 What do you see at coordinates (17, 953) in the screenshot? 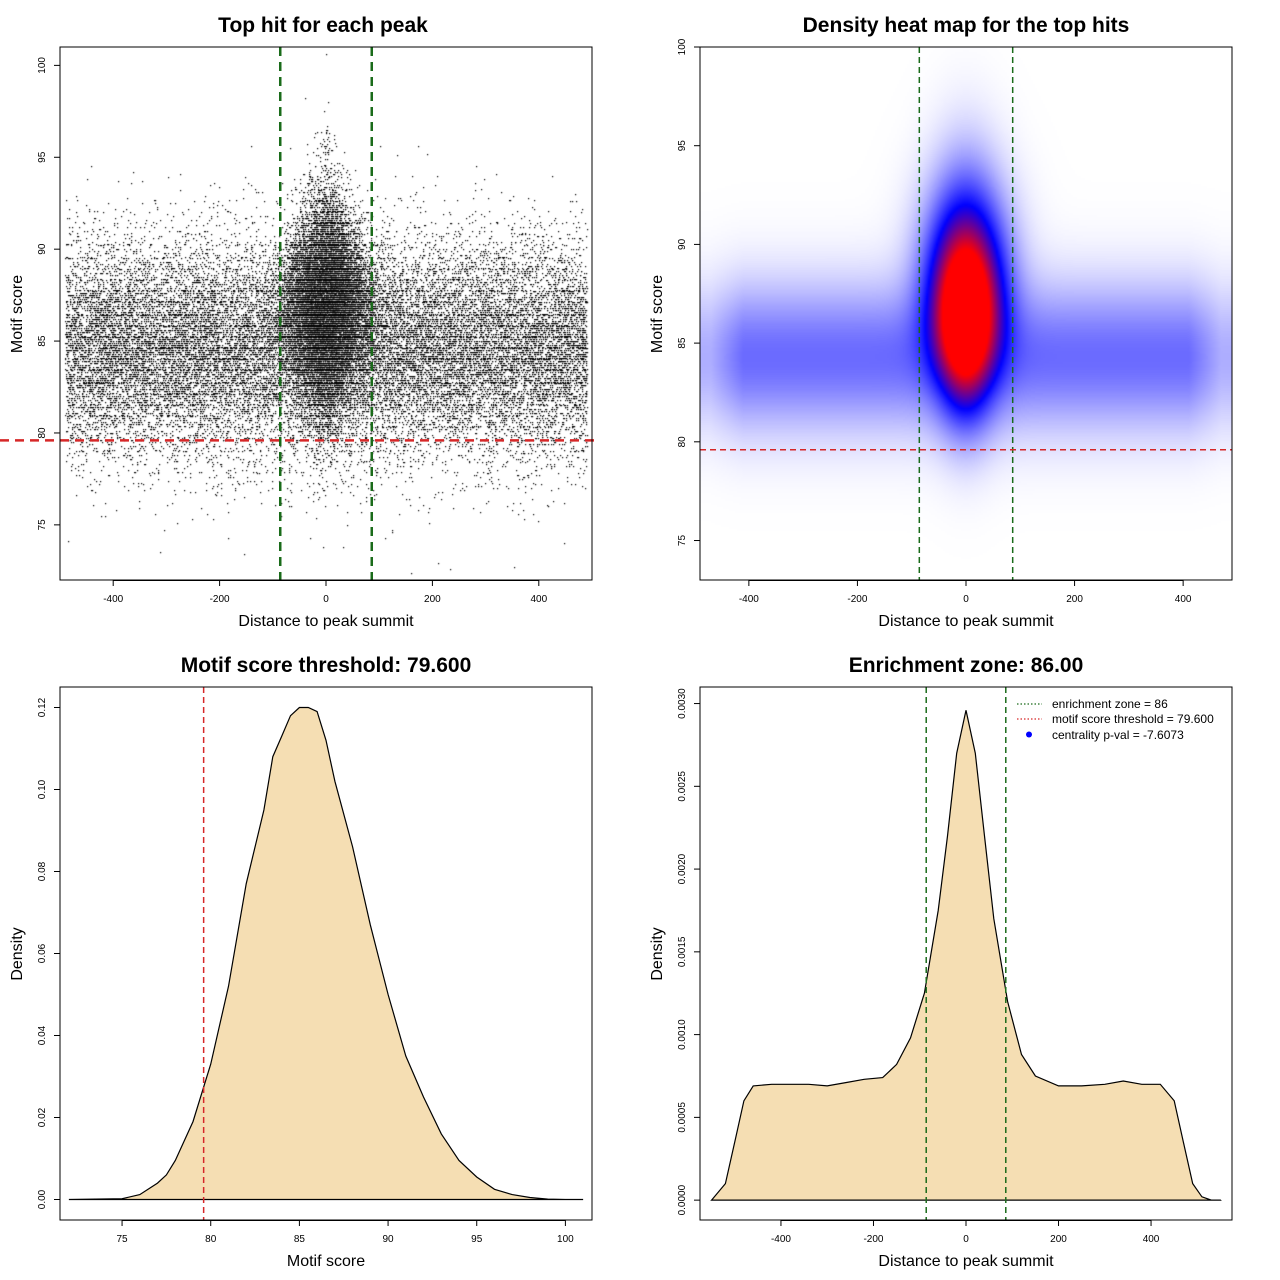
I see `score-density-y-label: Density` at bounding box center [17, 953].